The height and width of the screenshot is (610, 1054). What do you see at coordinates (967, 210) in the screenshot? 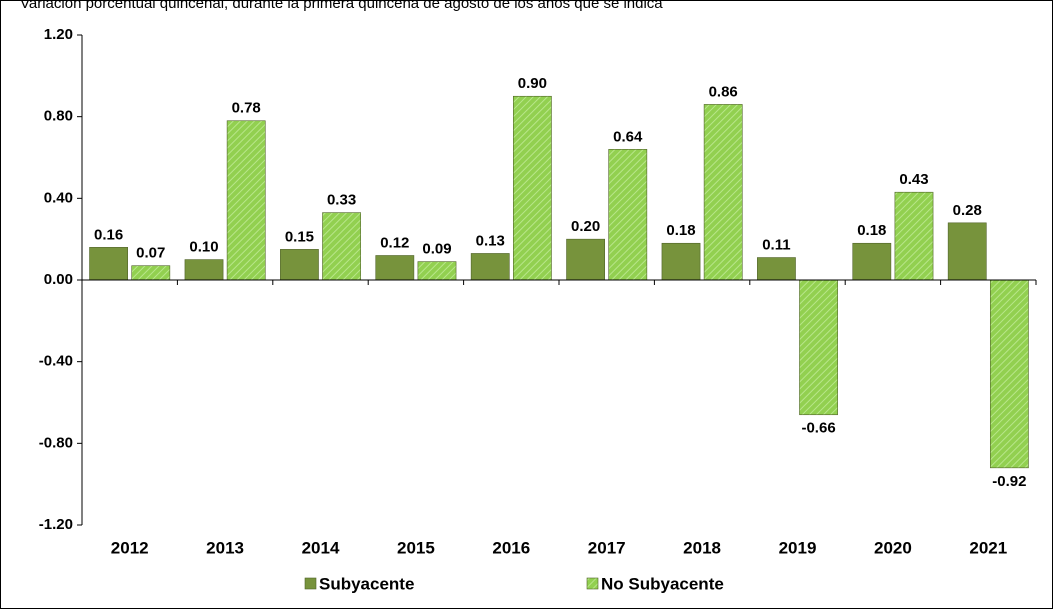
I see `value-label: 0.28` at bounding box center [967, 210].